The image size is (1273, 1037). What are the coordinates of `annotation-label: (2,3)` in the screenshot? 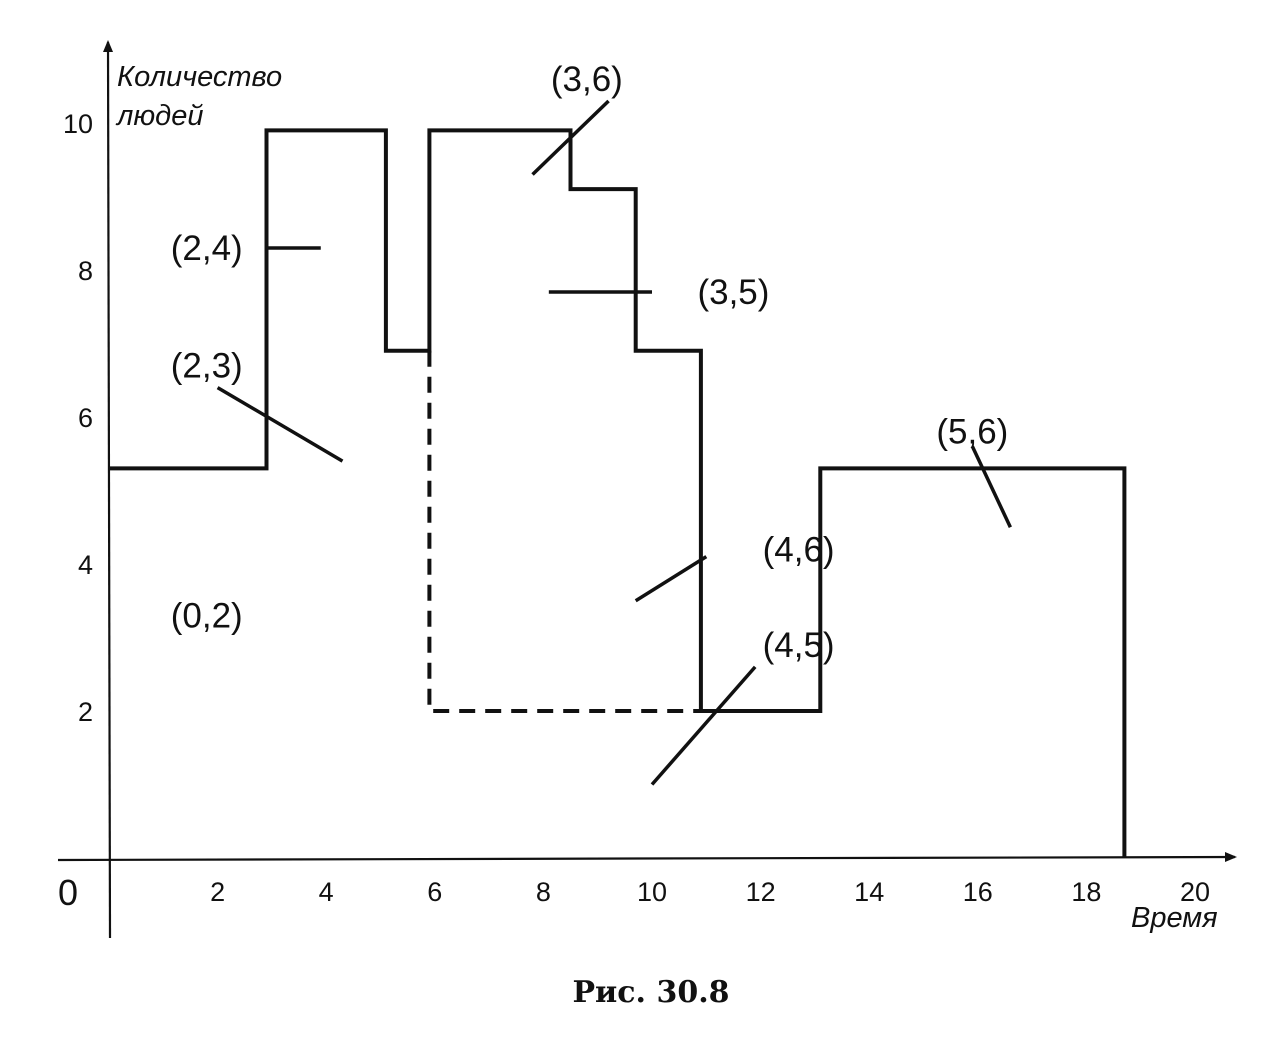 It's located at (207, 366).